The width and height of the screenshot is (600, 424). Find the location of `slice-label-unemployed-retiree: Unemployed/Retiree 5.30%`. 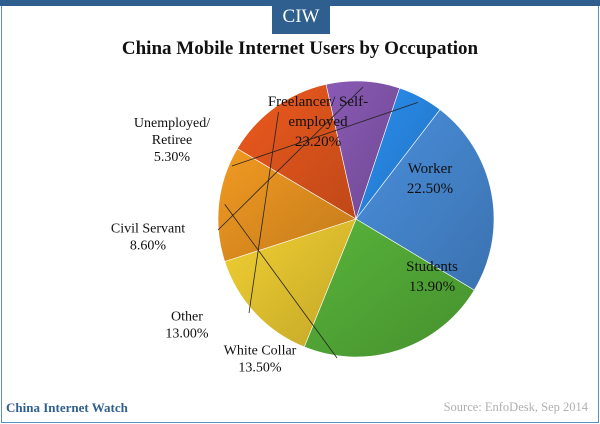

slice-label-unemployed-retiree: Unemployed/Retiree 5.30% is located at coordinates (172, 140).